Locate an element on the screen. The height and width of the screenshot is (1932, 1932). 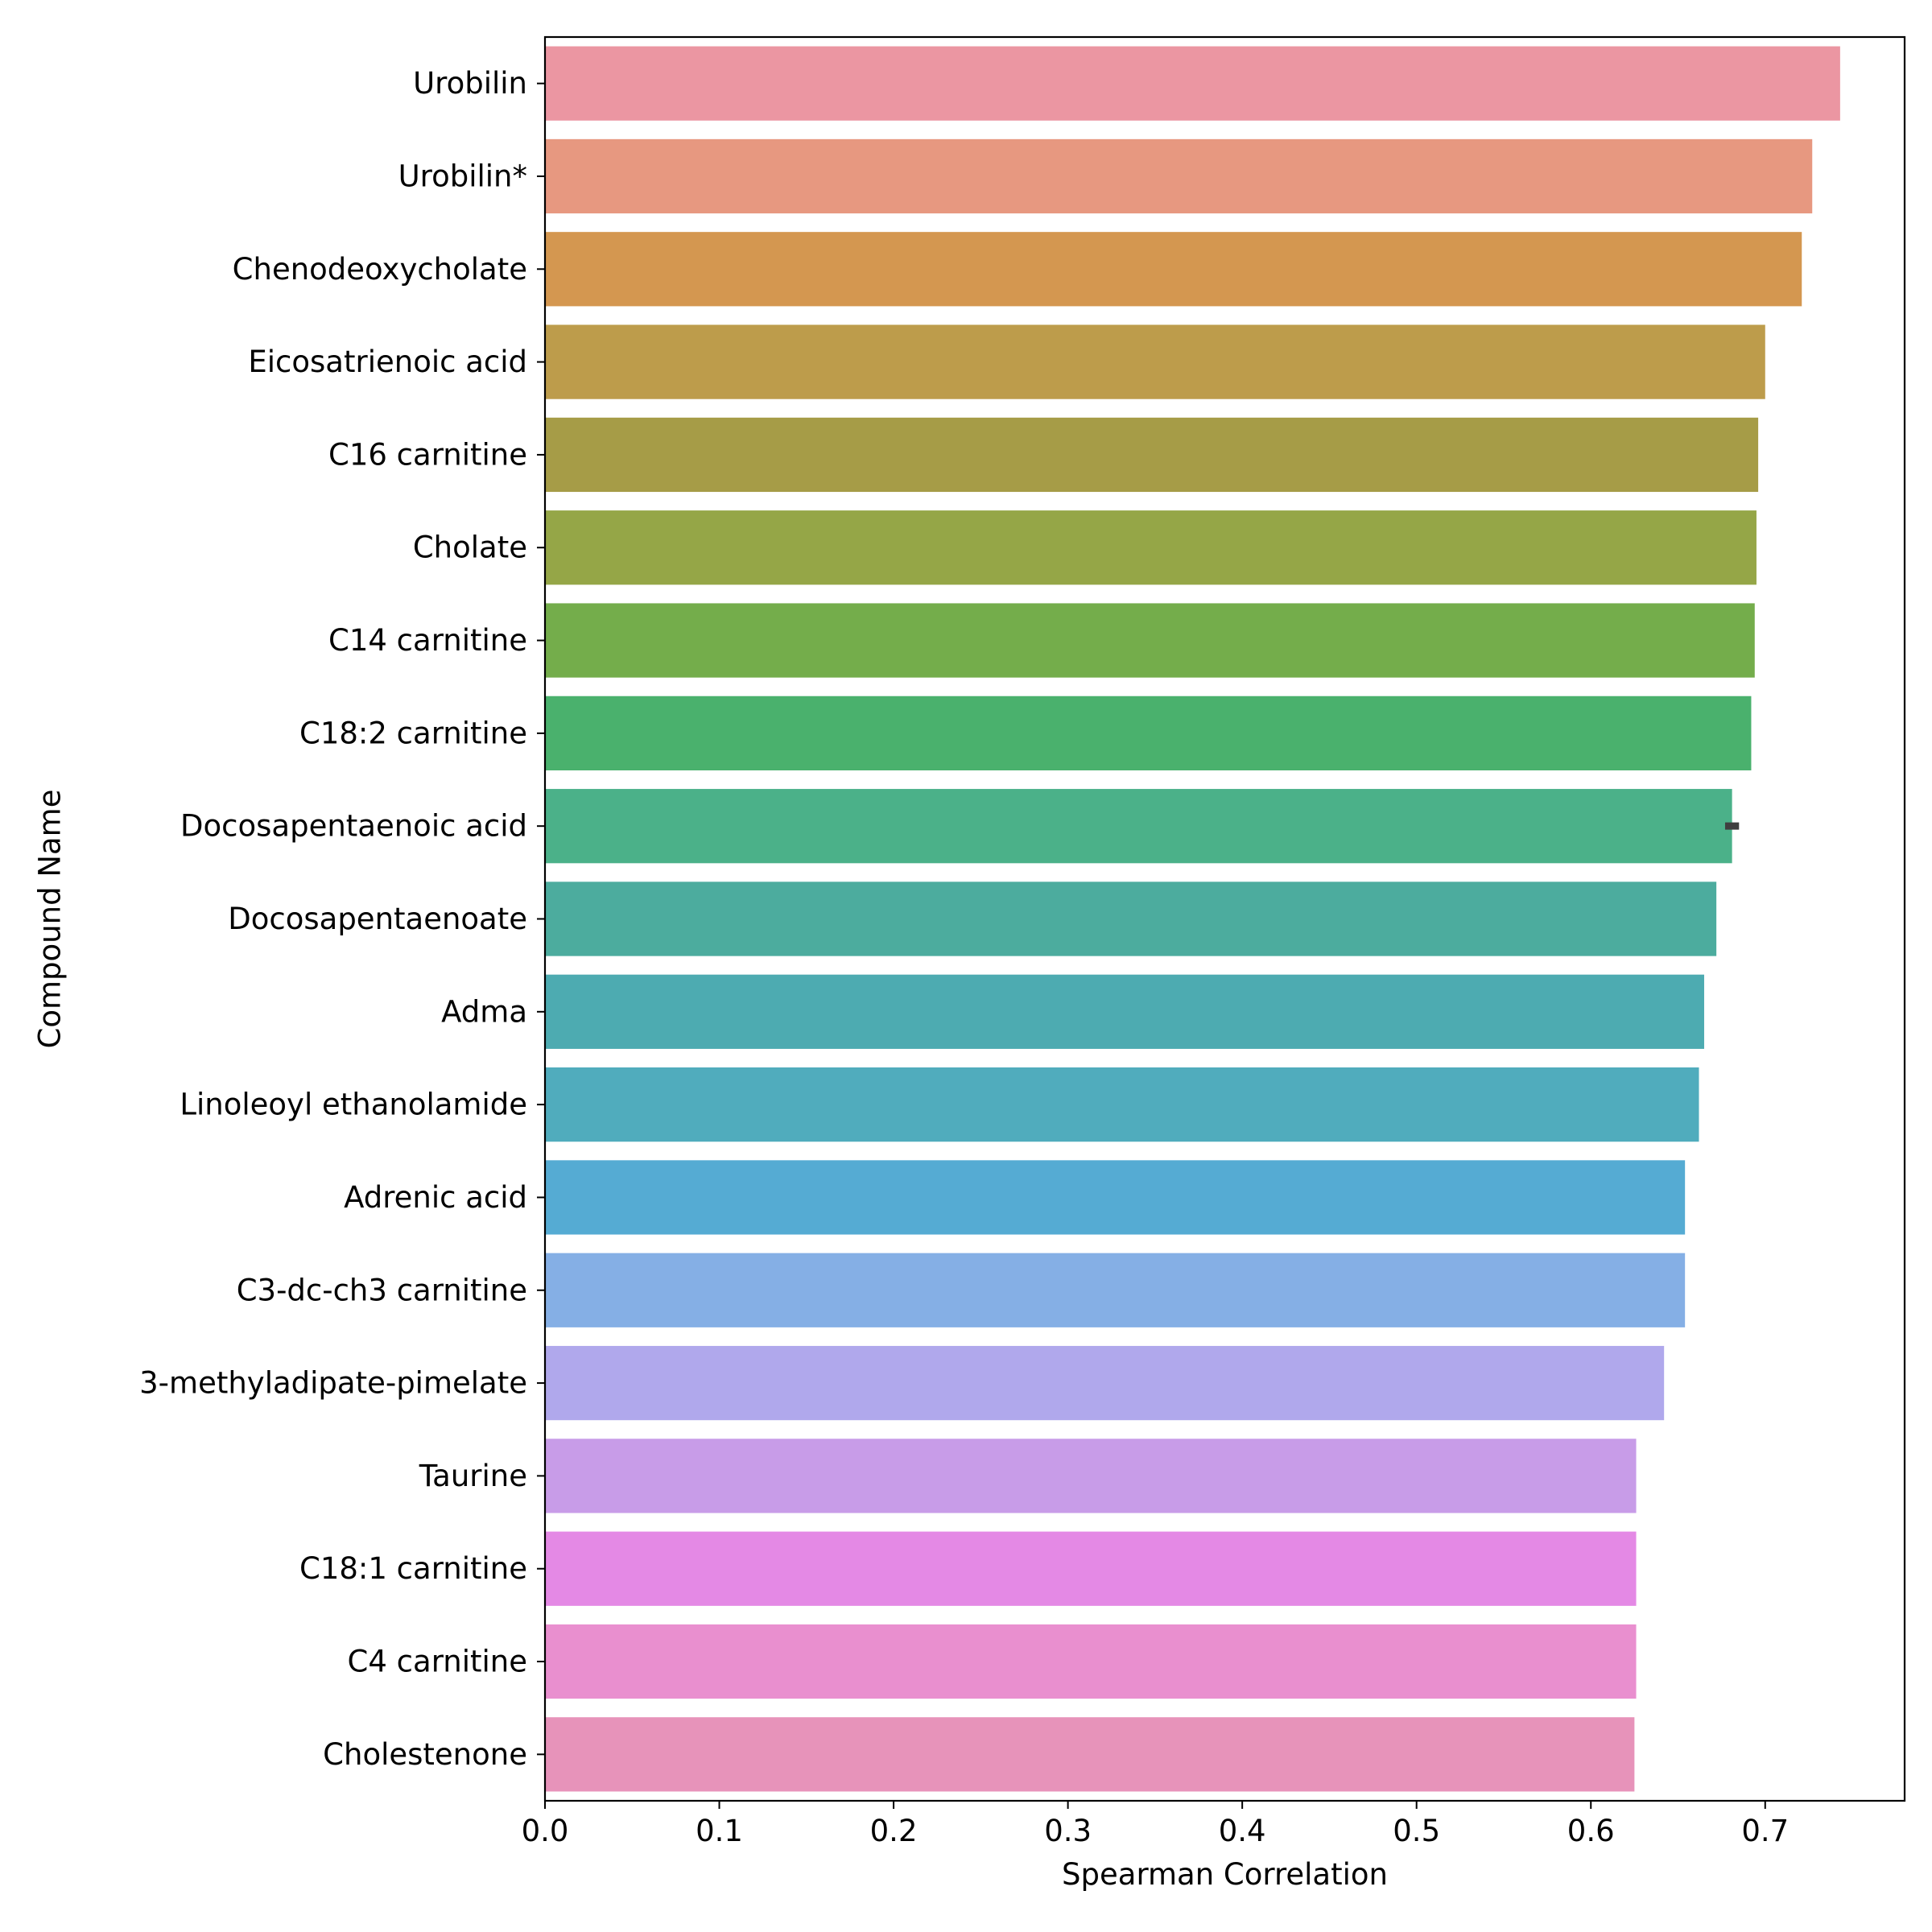
y-tick-label: C18:1 carnitine is located at coordinates (413, 1568).